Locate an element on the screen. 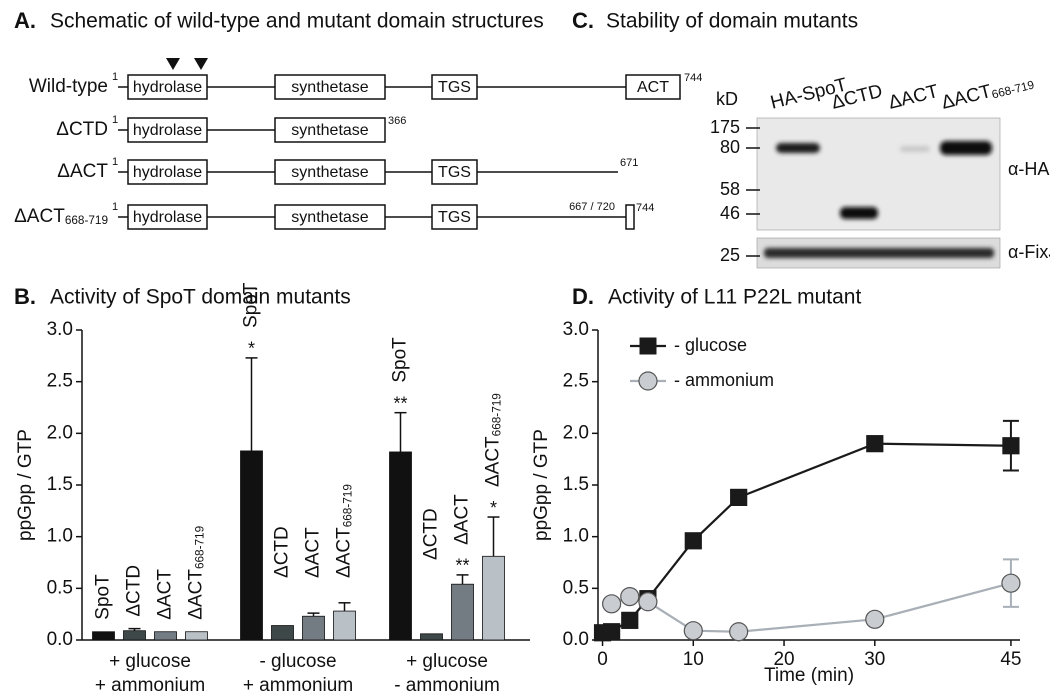  bar-label-main: SpoT is located at coordinates (103, 597).